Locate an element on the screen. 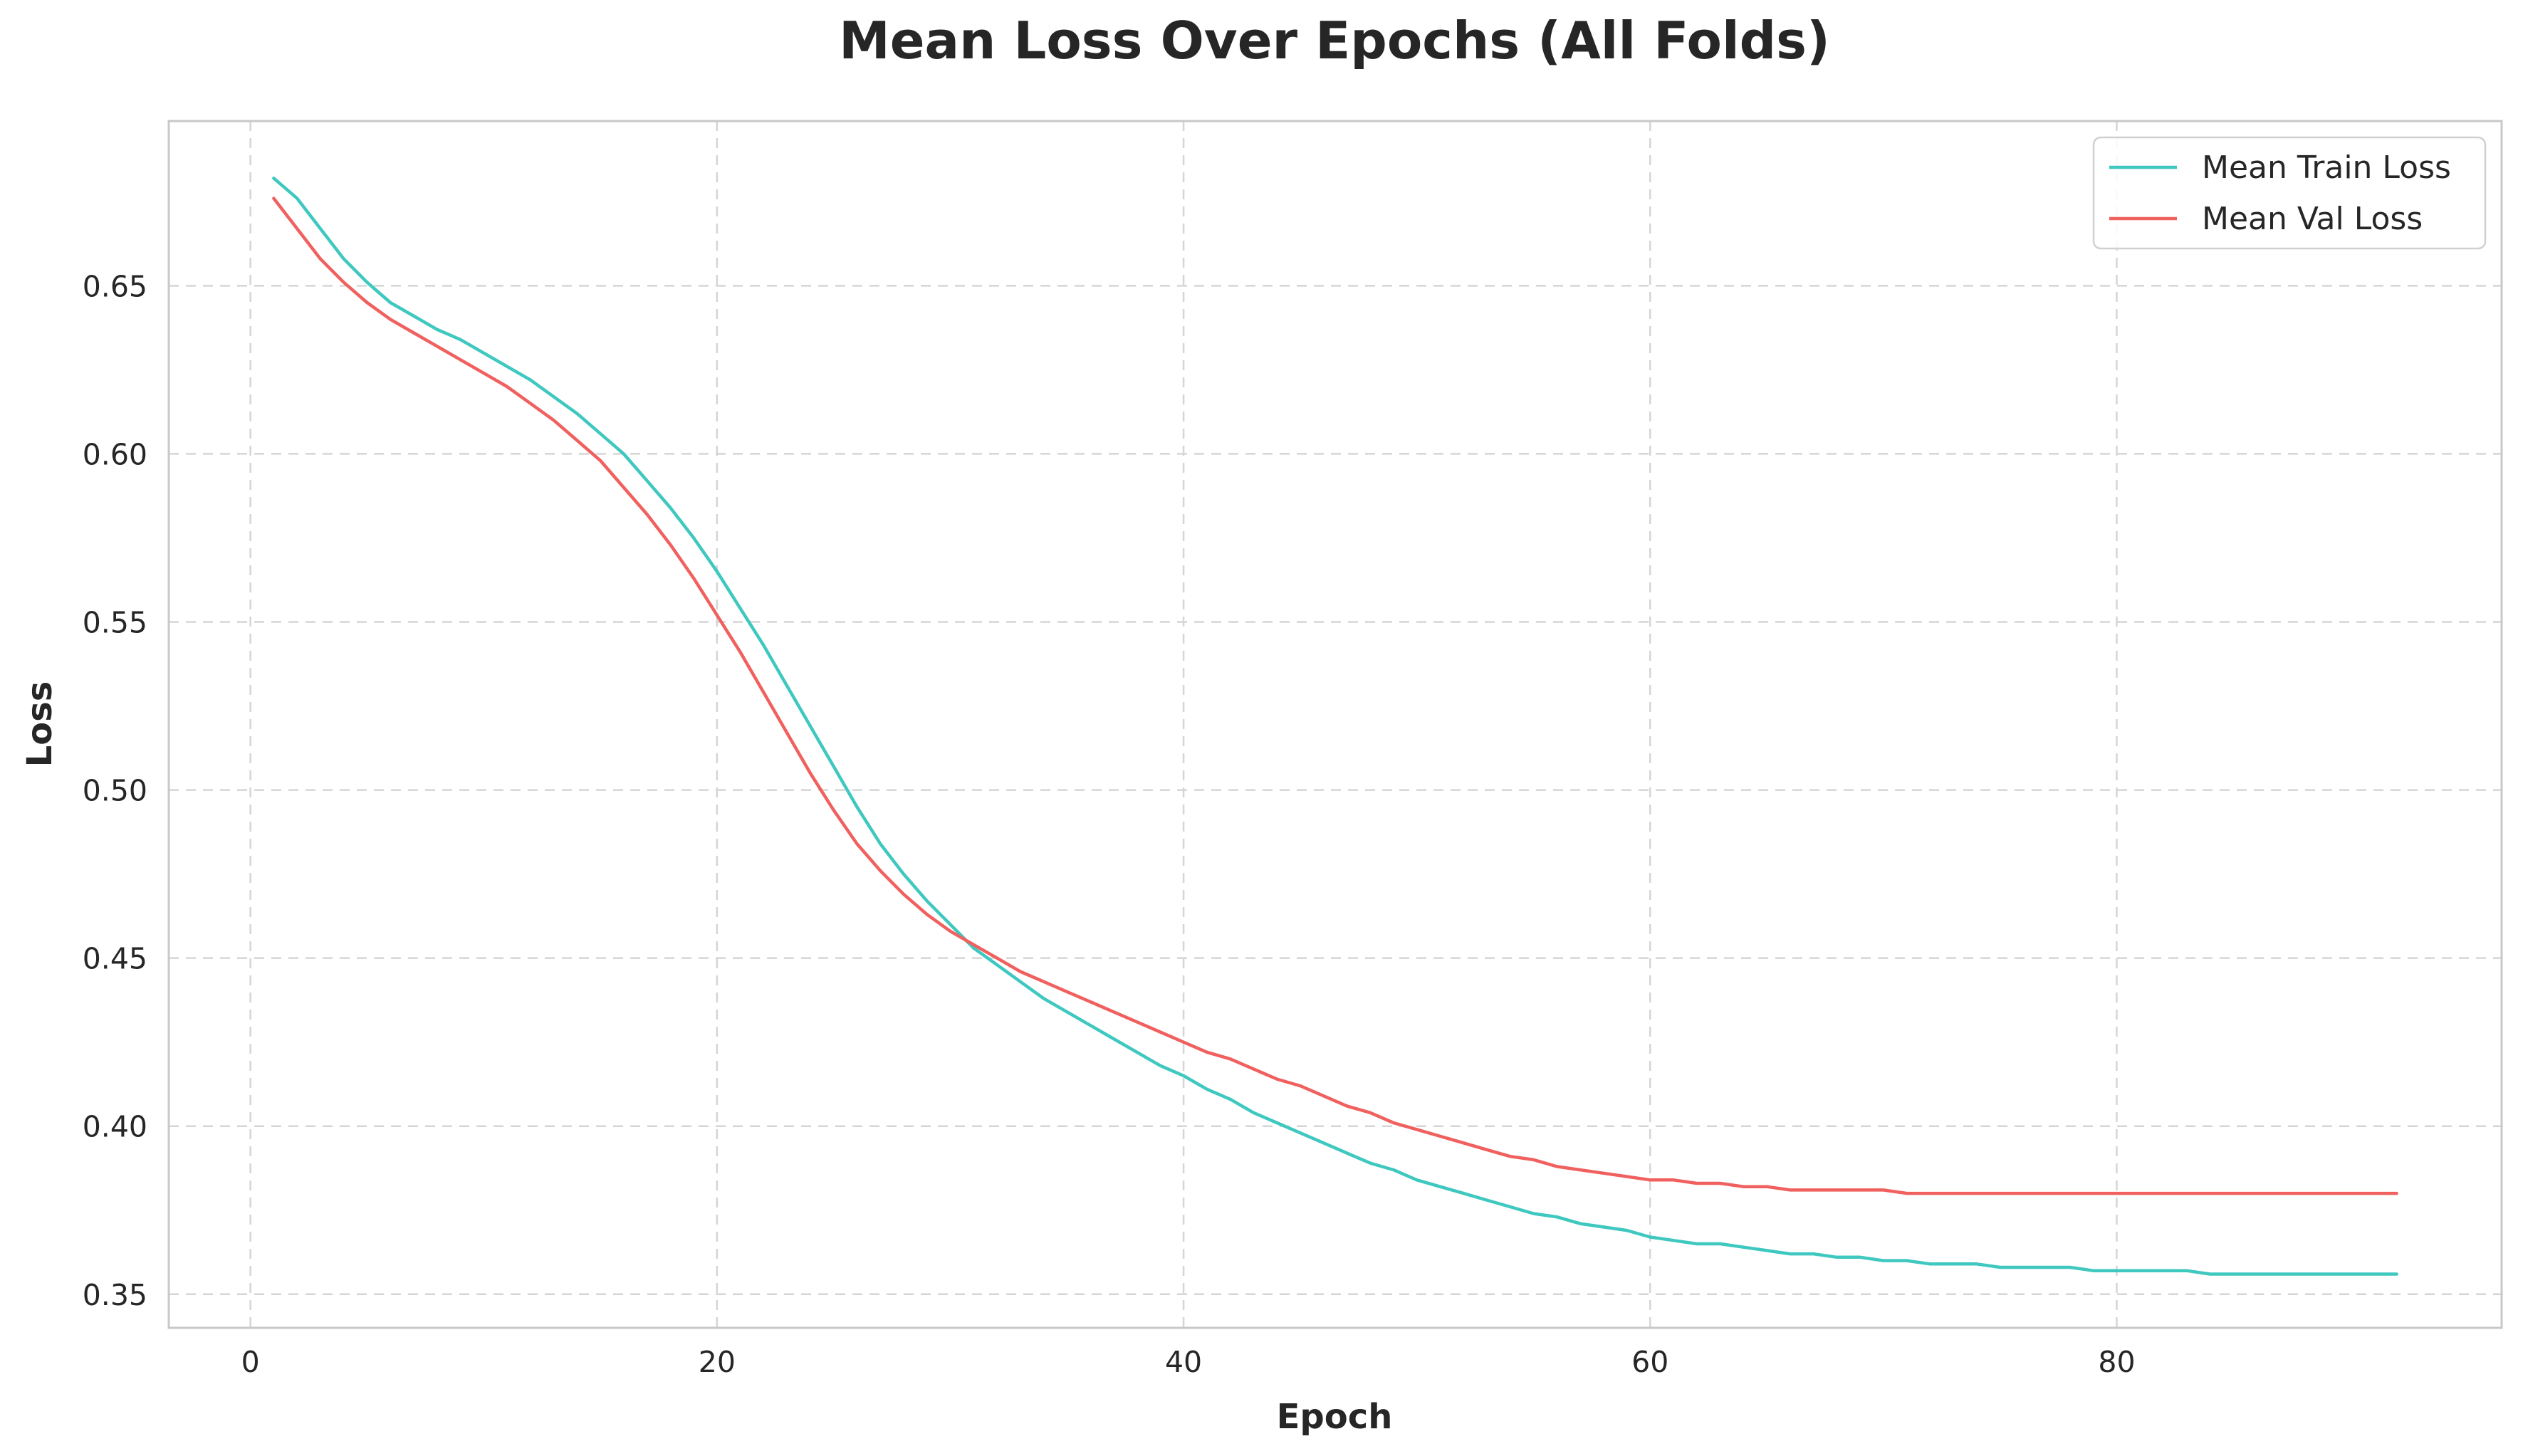 This screenshot has width=2523, height=1456. y-tick-label: 0.35 is located at coordinates (115, 1295).